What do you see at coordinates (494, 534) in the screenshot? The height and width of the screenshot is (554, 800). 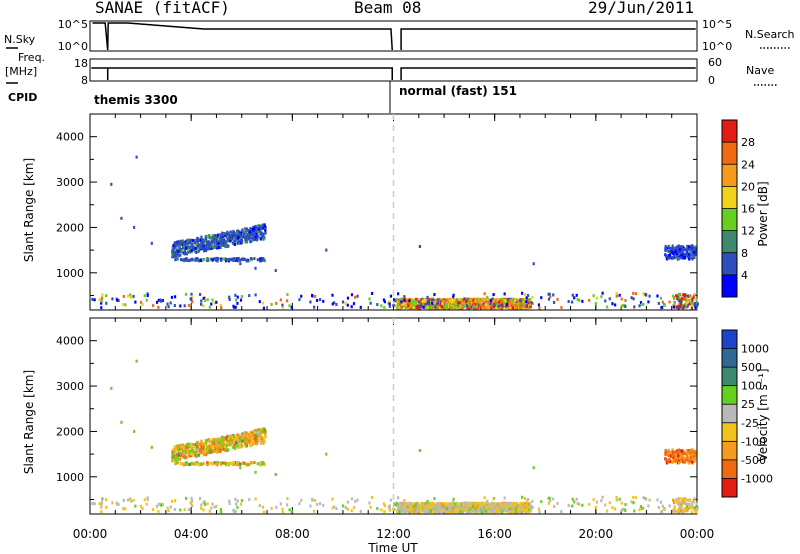 I see `x-tick-label: 16:00` at bounding box center [494, 534].